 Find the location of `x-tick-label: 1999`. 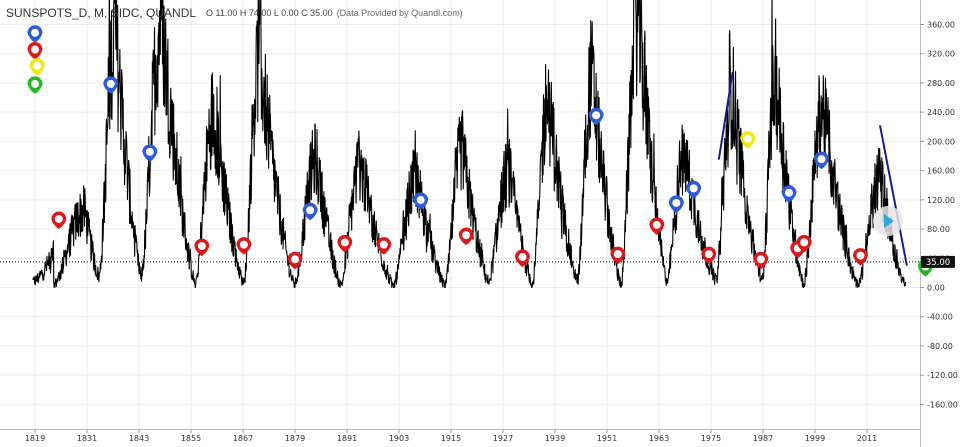

x-tick-label: 1999 is located at coordinates (815, 438).